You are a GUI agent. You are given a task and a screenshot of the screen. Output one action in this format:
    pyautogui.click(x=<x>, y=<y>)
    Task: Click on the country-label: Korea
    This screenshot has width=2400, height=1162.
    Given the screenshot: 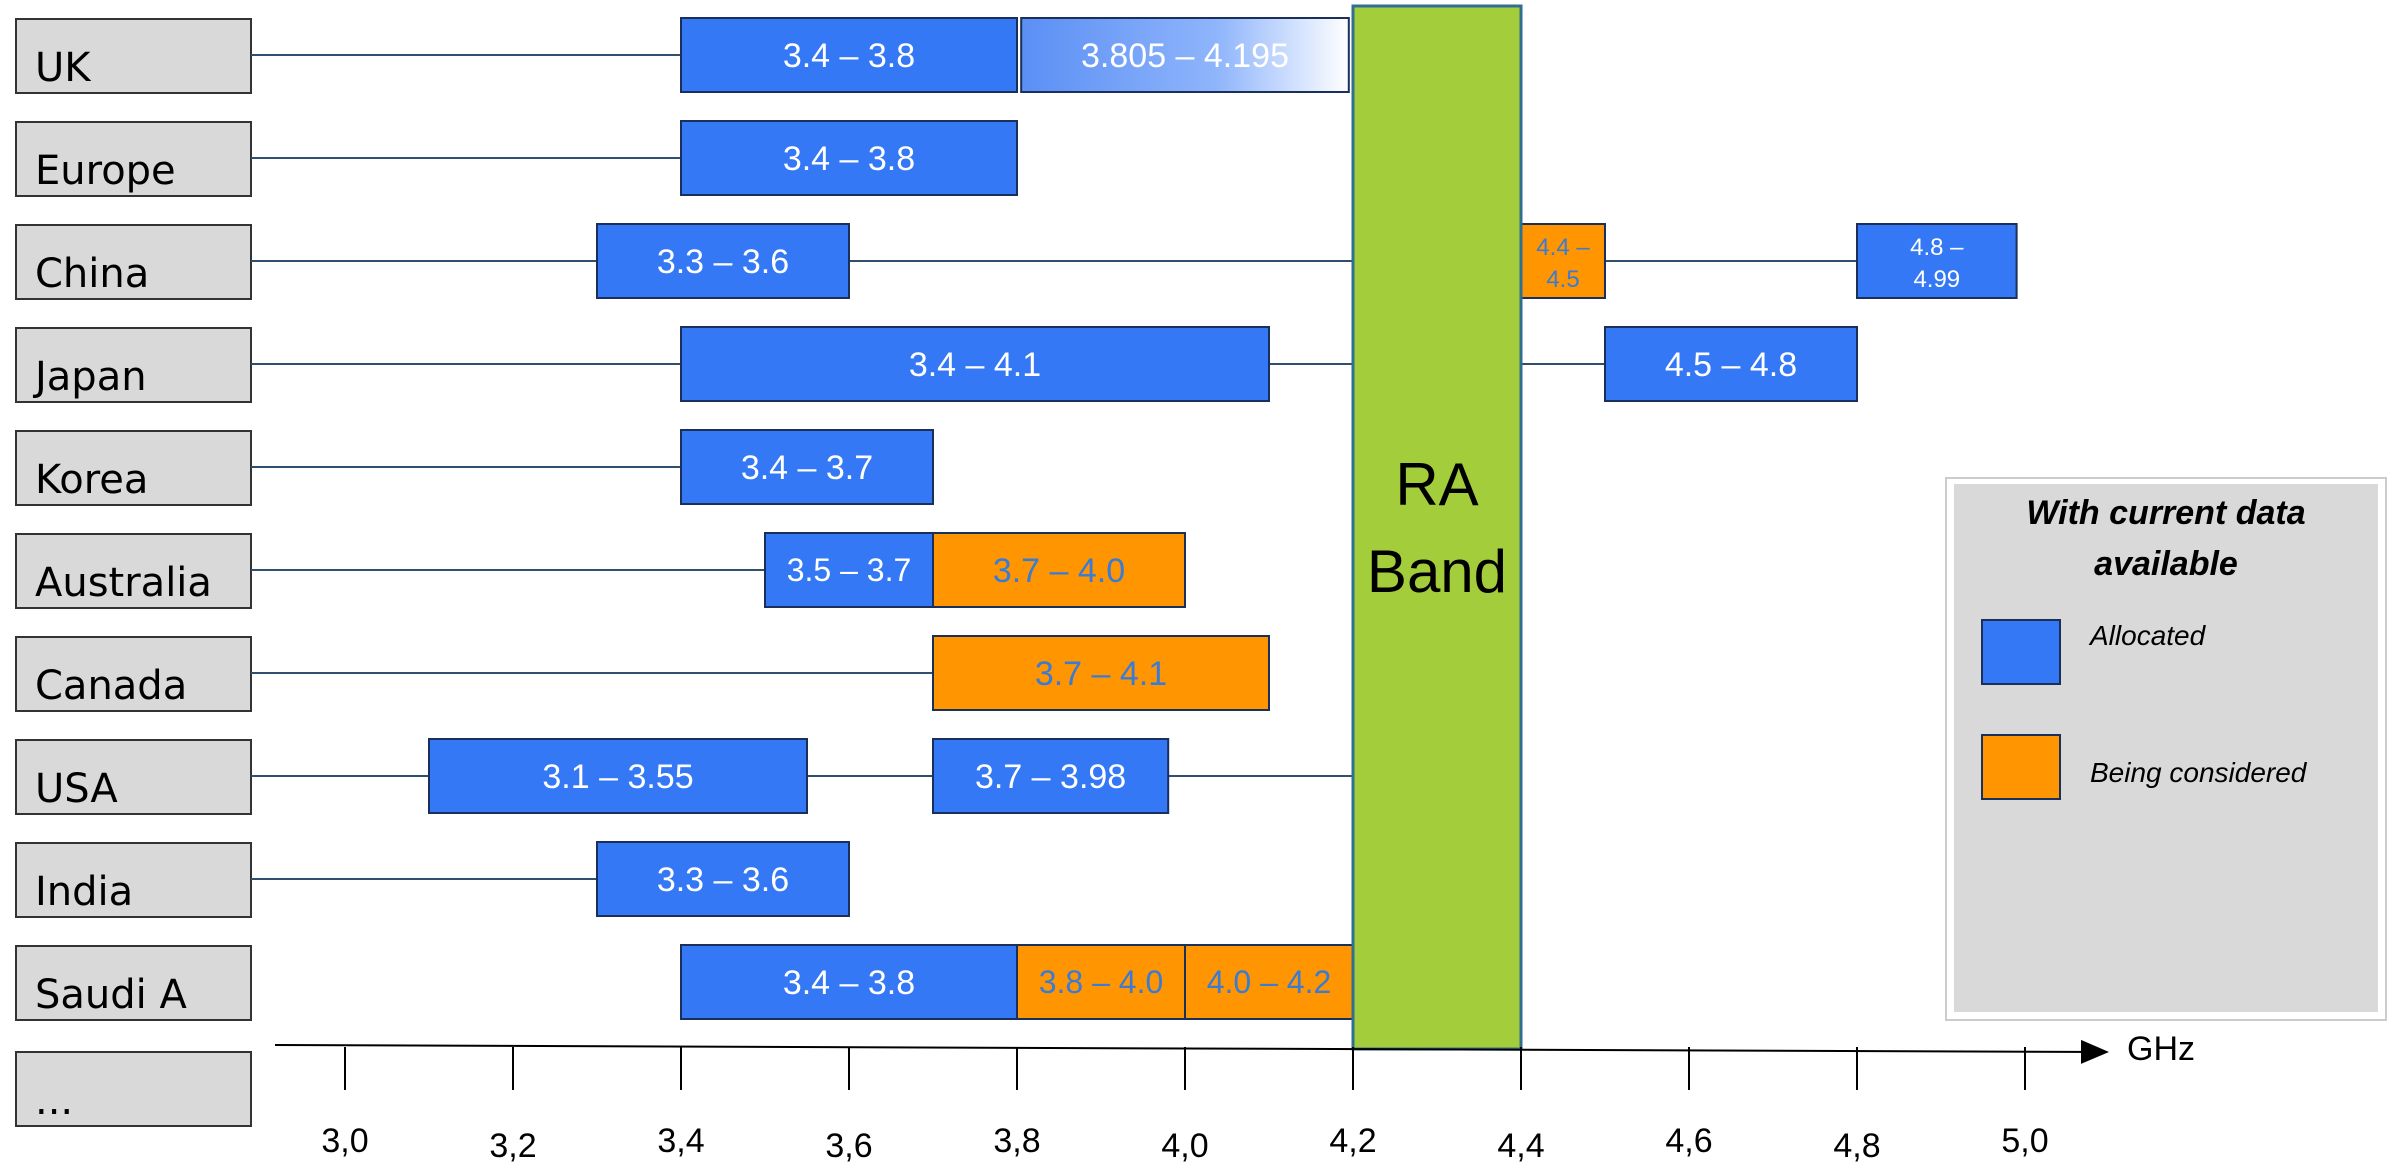 What is the action you would take?
    pyautogui.click(x=91, y=480)
    